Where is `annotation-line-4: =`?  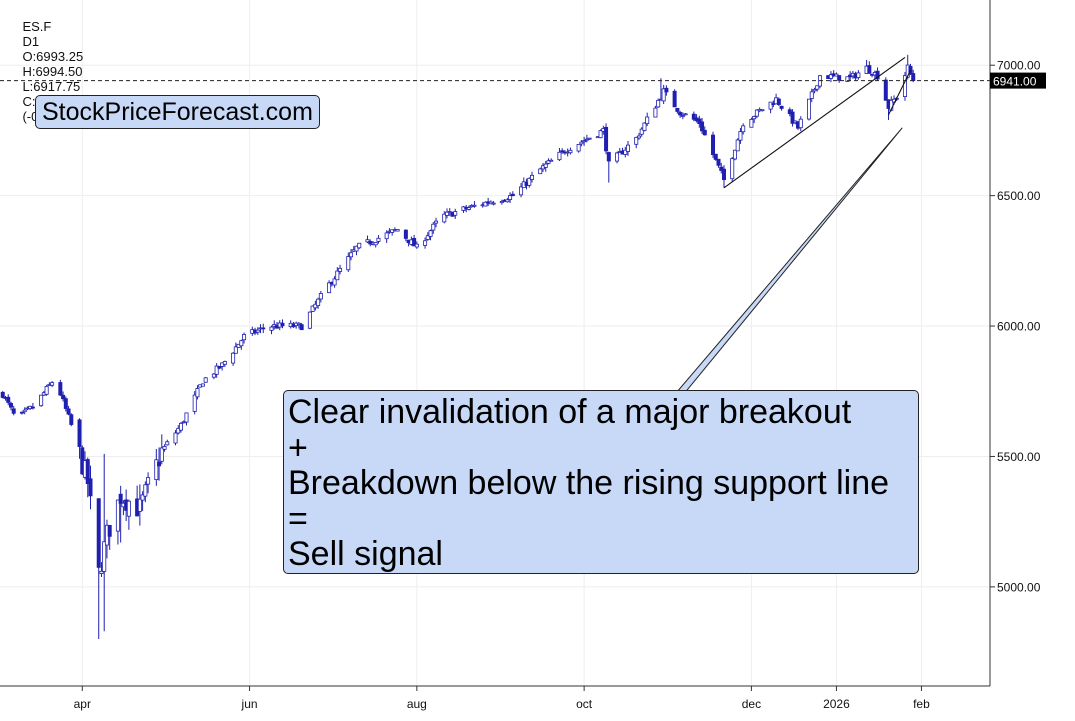 annotation-line-4: = is located at coordinates (298, 518).